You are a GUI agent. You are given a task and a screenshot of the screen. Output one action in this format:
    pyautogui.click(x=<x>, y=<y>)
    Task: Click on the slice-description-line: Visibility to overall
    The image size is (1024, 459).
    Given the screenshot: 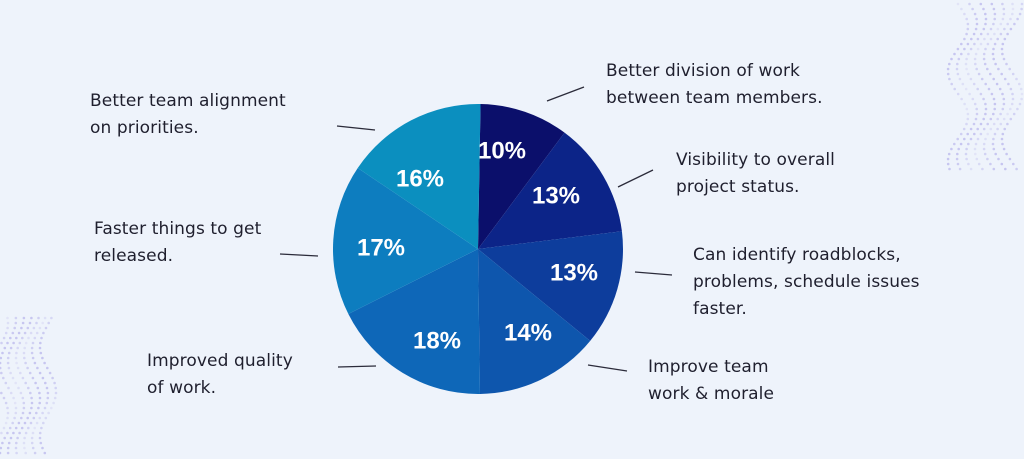 What is the action you would take?
    pyautogui.click(x=755, y=160)
    